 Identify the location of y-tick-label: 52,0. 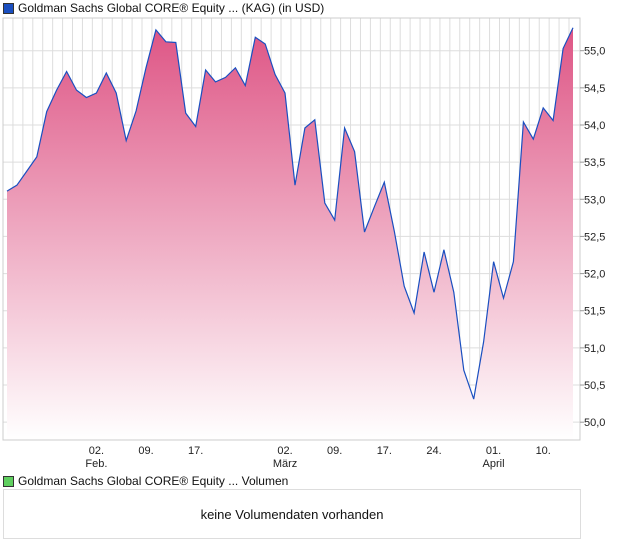
(594, 275).